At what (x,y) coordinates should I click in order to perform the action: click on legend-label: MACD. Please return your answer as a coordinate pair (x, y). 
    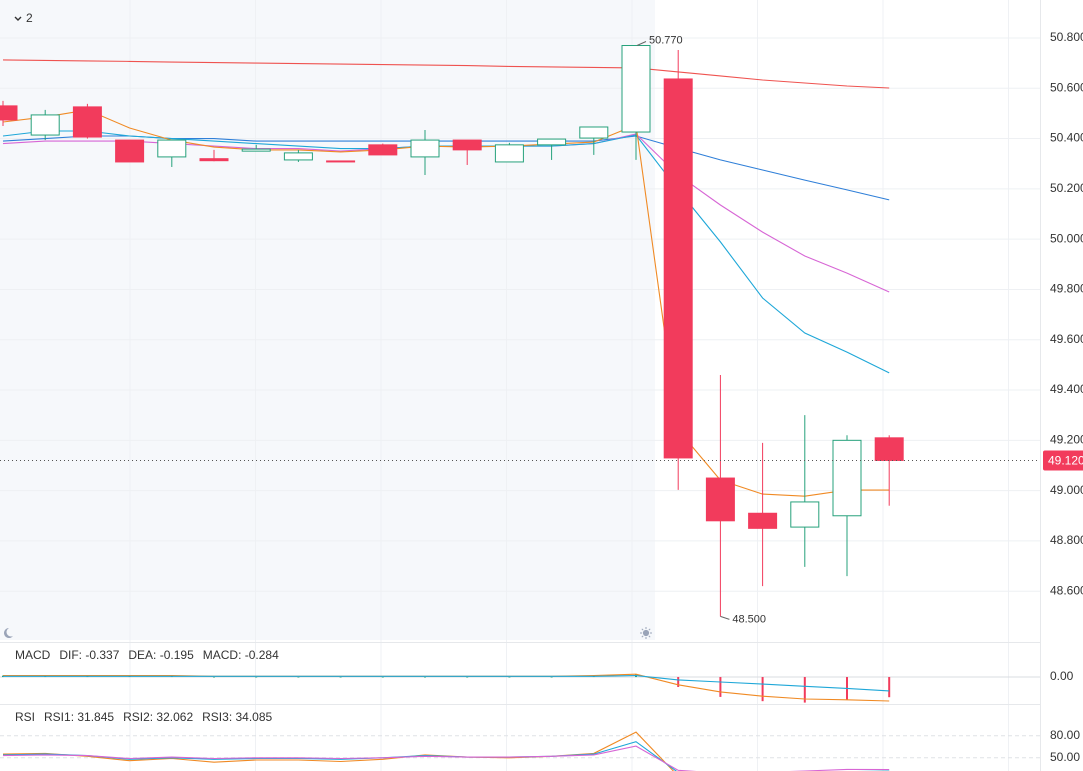
    Looking at the image, I should click on (33, 655).